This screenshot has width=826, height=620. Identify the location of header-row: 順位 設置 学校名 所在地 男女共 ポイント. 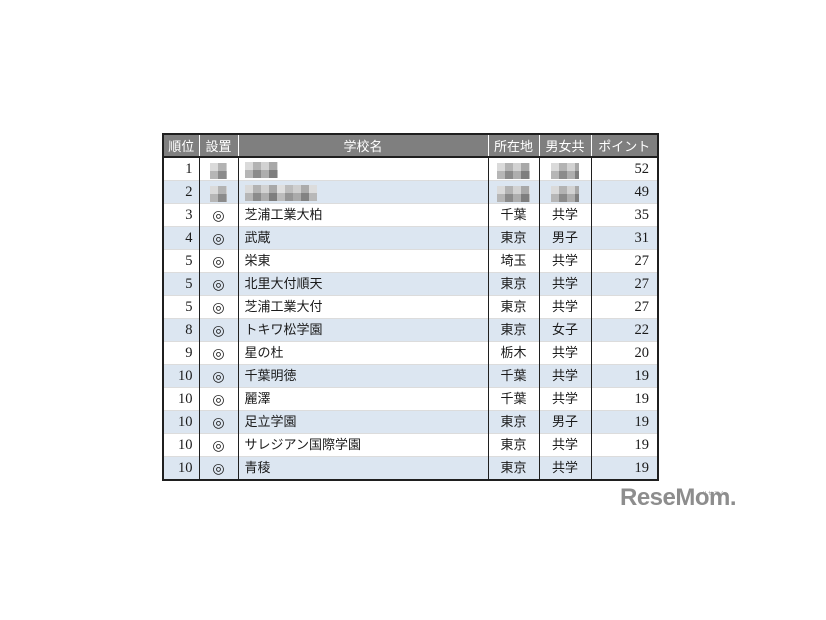
(410, 146).